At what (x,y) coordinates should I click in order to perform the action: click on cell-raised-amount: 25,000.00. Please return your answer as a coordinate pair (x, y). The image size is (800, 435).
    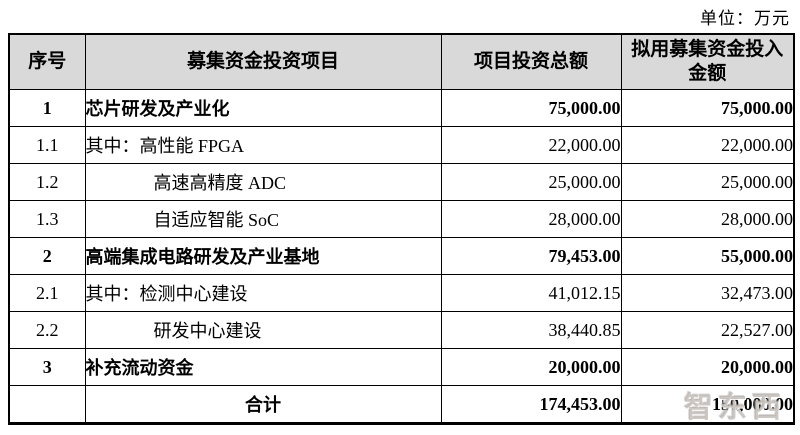
    Looking at the image, I should click on (707, 182).